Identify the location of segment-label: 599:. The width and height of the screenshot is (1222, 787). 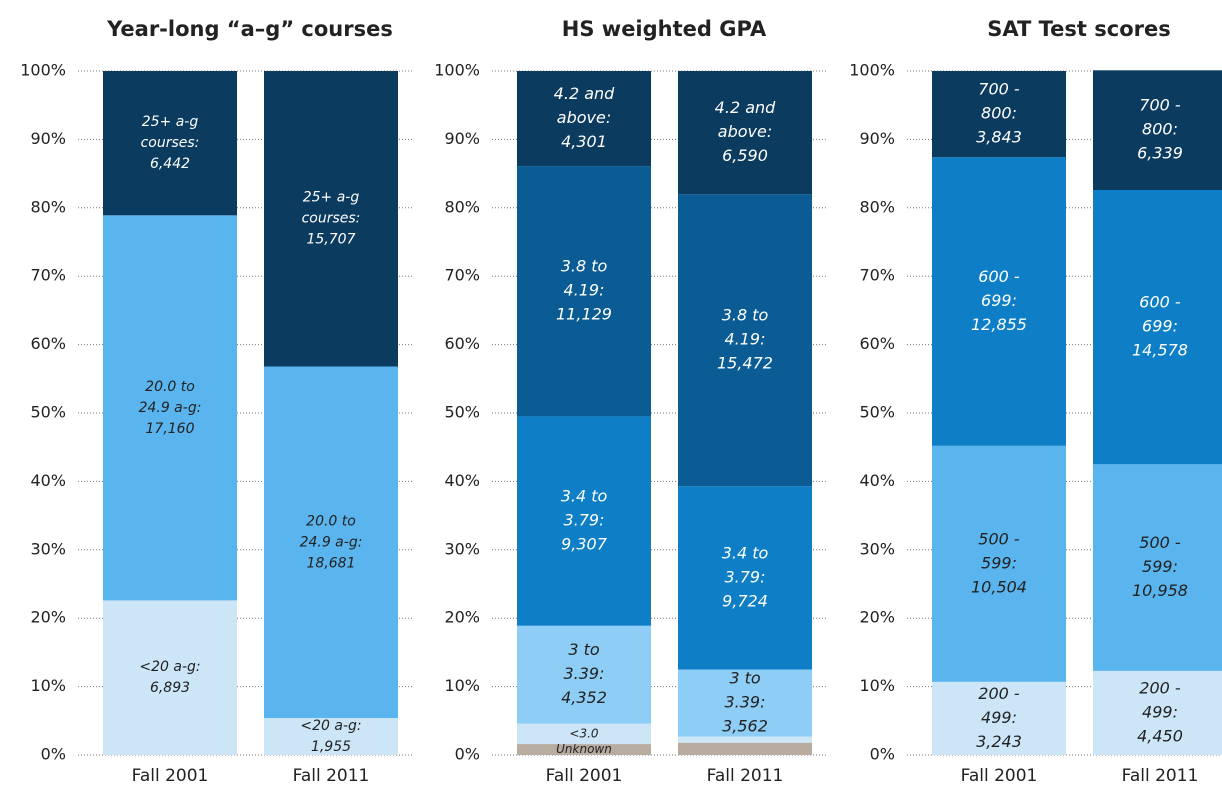
(1160, 566).